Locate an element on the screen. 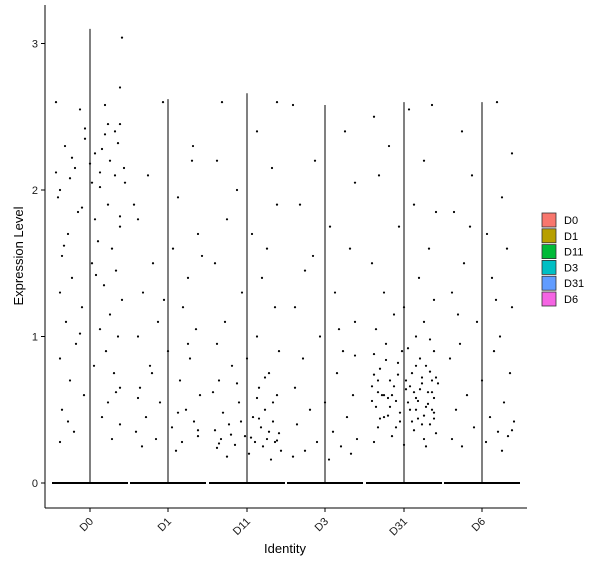 Image resolution: width=600 pixels, height=568 pixels. x-tick-label-D0: D0 is located at coordinates (87, 525).